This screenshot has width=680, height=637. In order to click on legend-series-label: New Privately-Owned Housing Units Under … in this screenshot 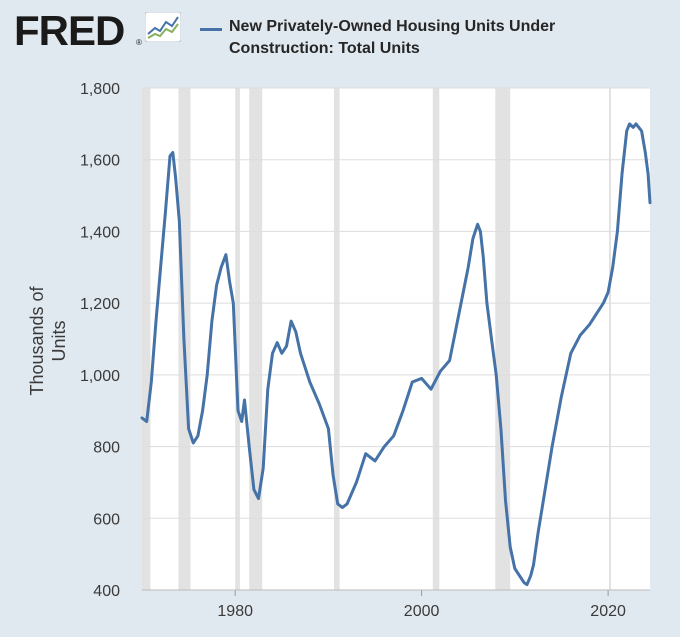, I will do `click(439, 38)`.